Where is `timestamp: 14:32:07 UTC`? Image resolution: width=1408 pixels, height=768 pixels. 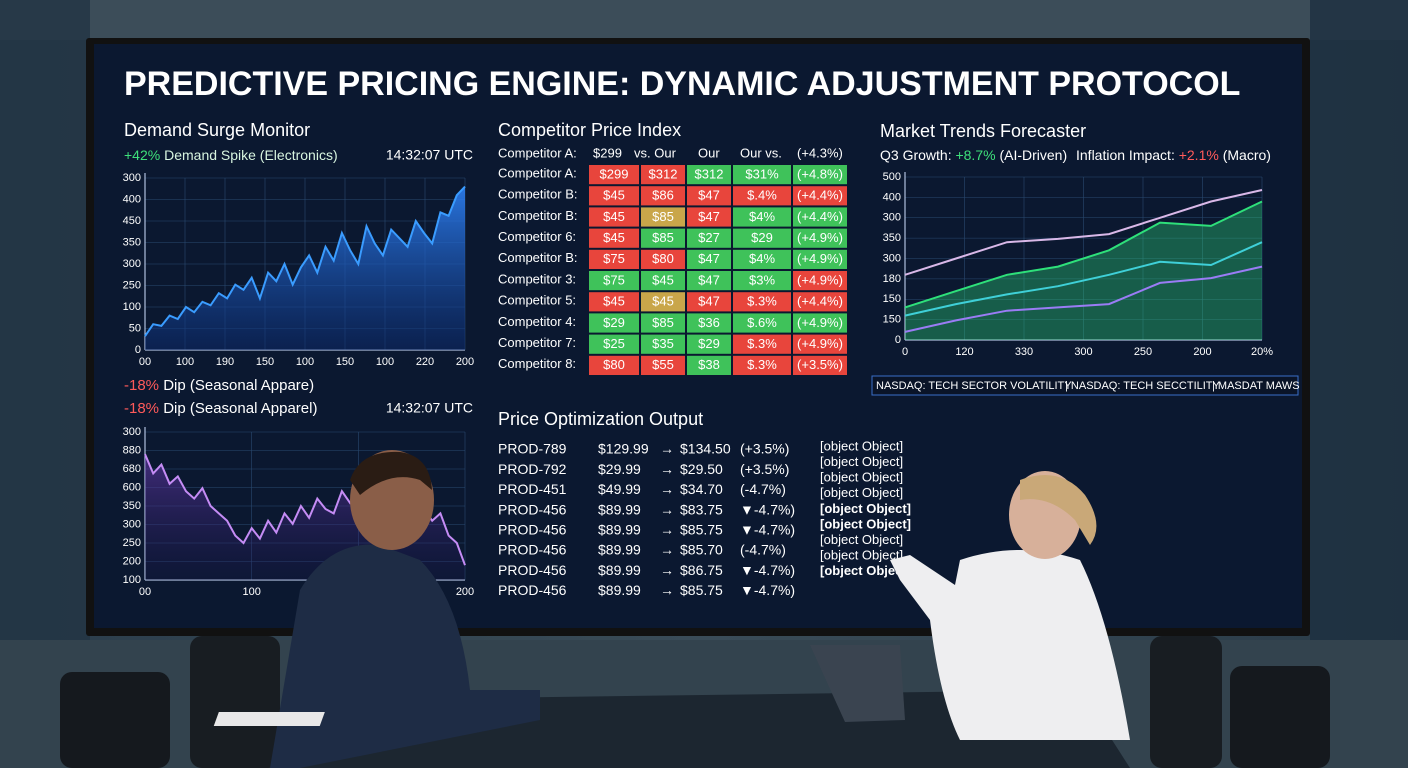
timestamp: 14:32:07 UTC is located at coordinates (429, 408).